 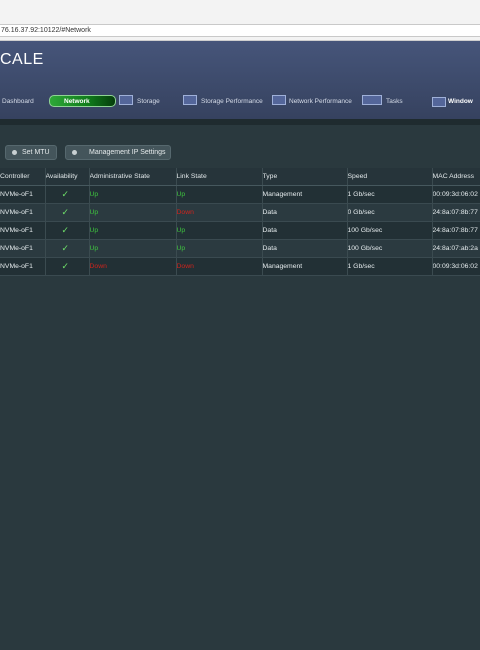 What do you see at coordinates (148, 101) in the screenshot?
I see `nav-tab: Storage` at bounding box center [148, 101].